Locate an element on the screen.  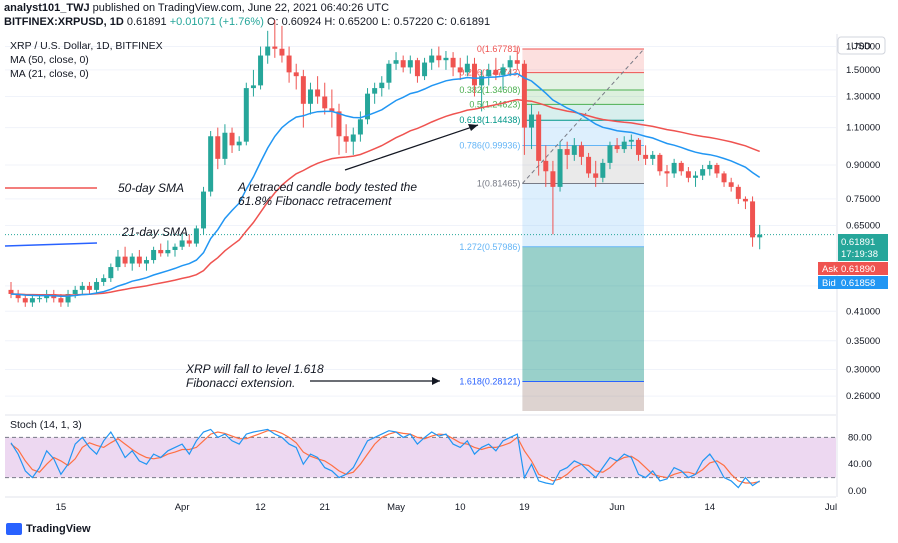
footer-brand: TradingView is located at coordinates (58, 529).